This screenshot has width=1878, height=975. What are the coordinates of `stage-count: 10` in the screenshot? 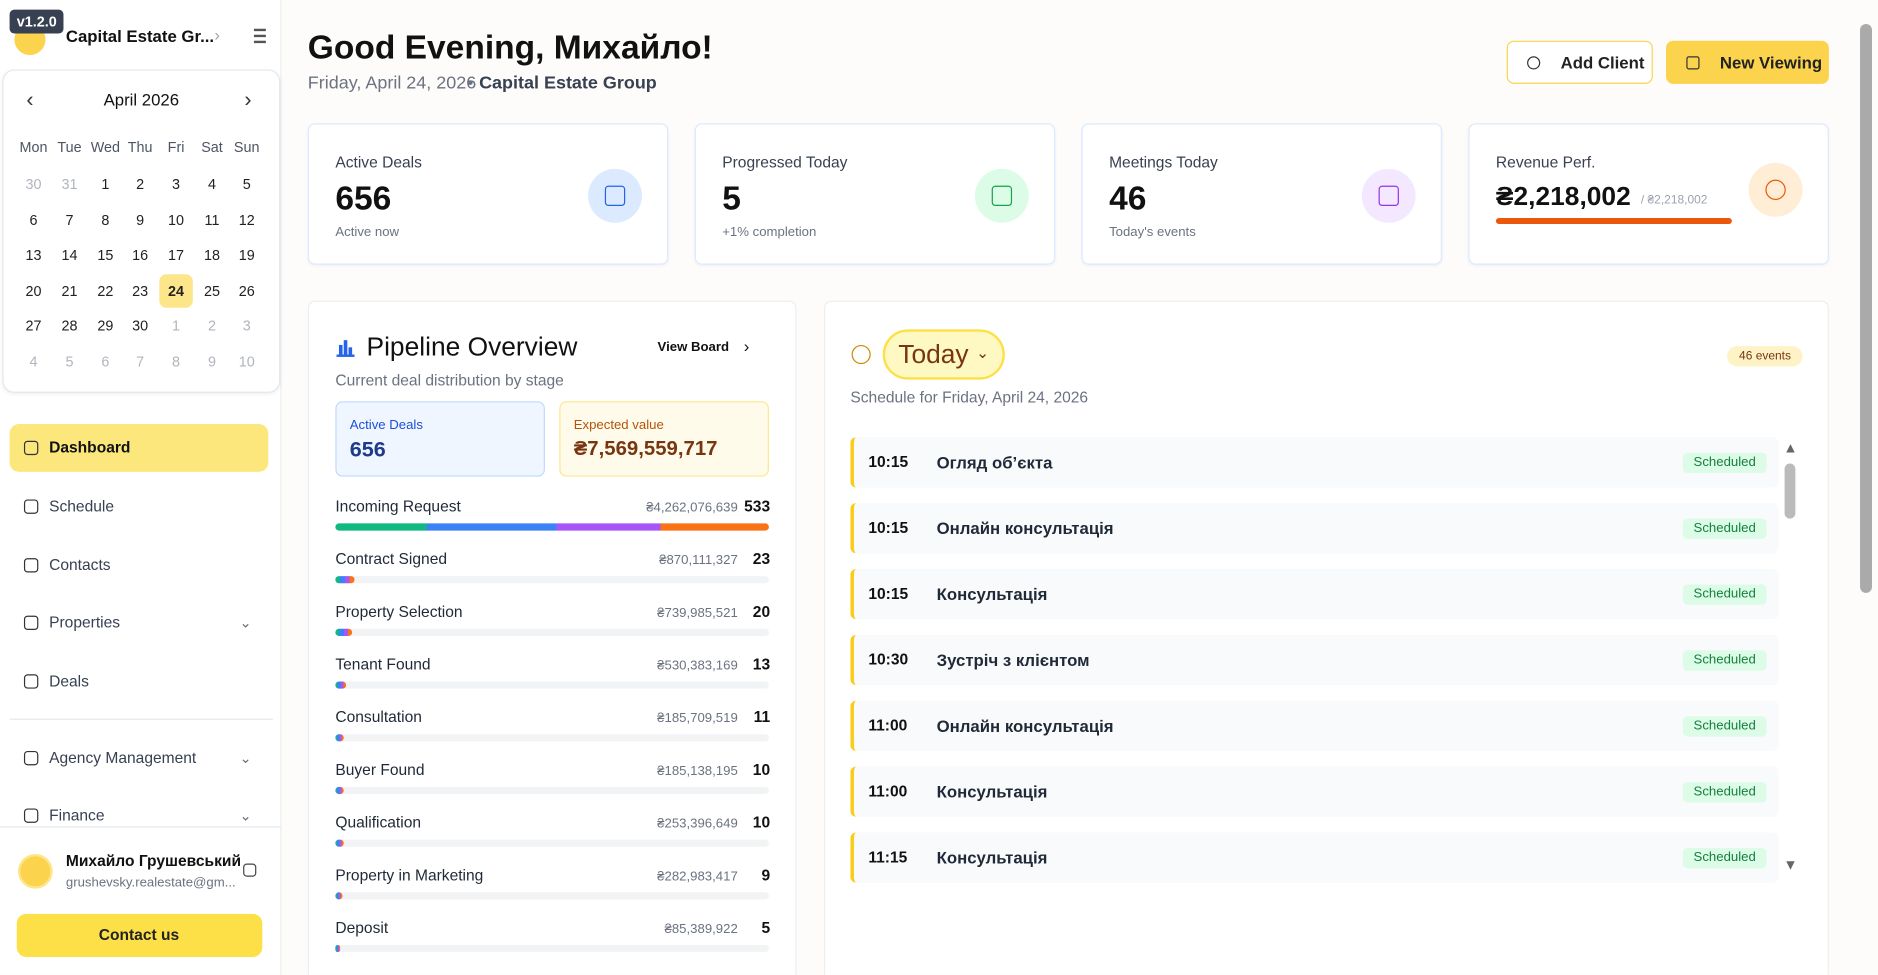 It's located at (761, 822).